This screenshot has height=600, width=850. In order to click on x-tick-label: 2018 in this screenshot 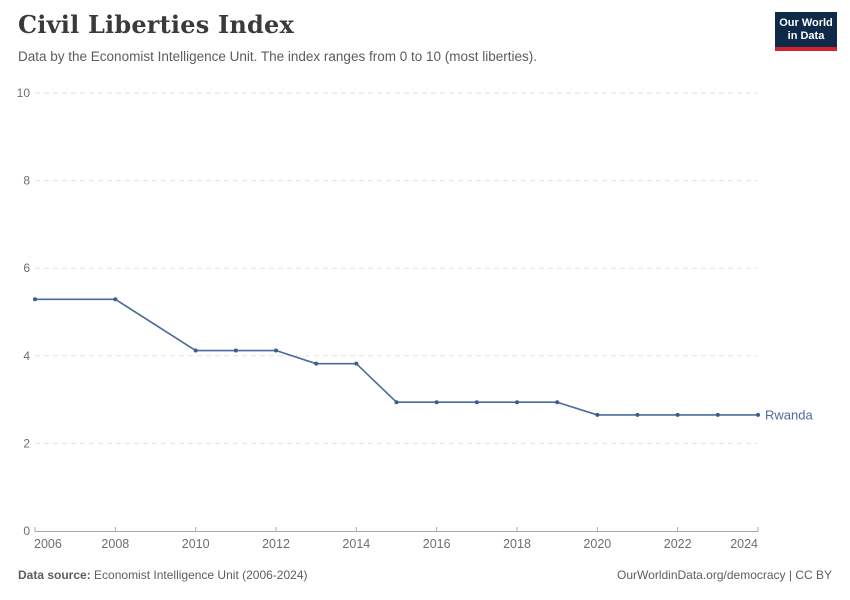, I will do `click(517, 544)`.